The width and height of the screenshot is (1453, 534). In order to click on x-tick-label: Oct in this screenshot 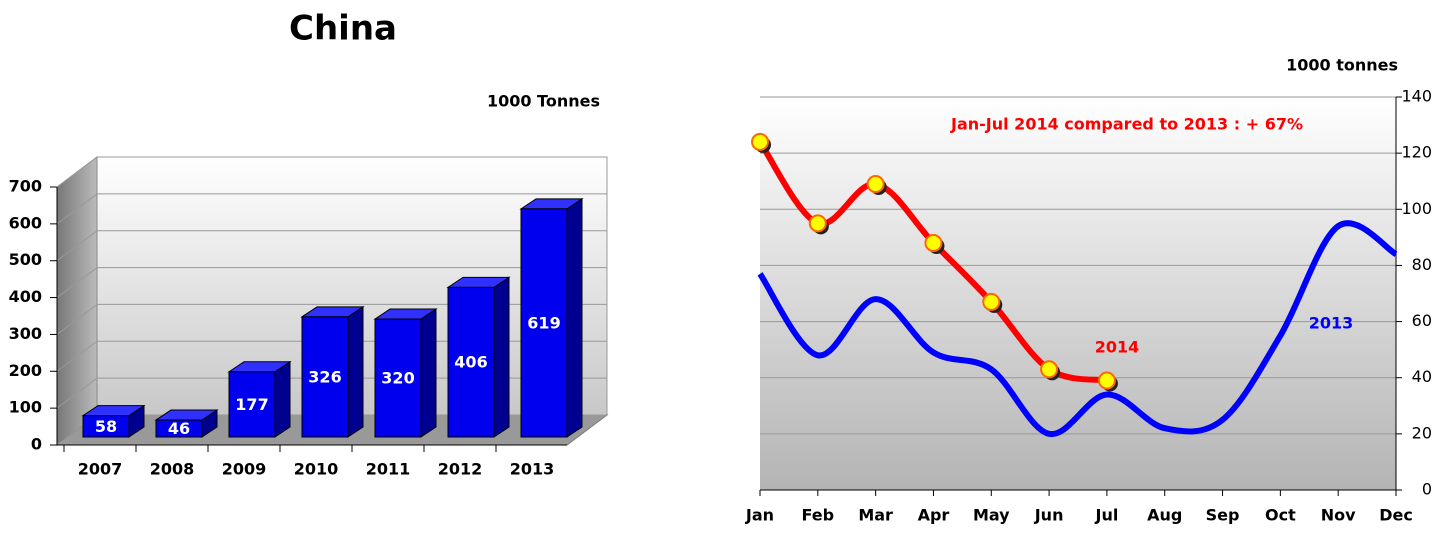, I will do `click(1280, 515)`.